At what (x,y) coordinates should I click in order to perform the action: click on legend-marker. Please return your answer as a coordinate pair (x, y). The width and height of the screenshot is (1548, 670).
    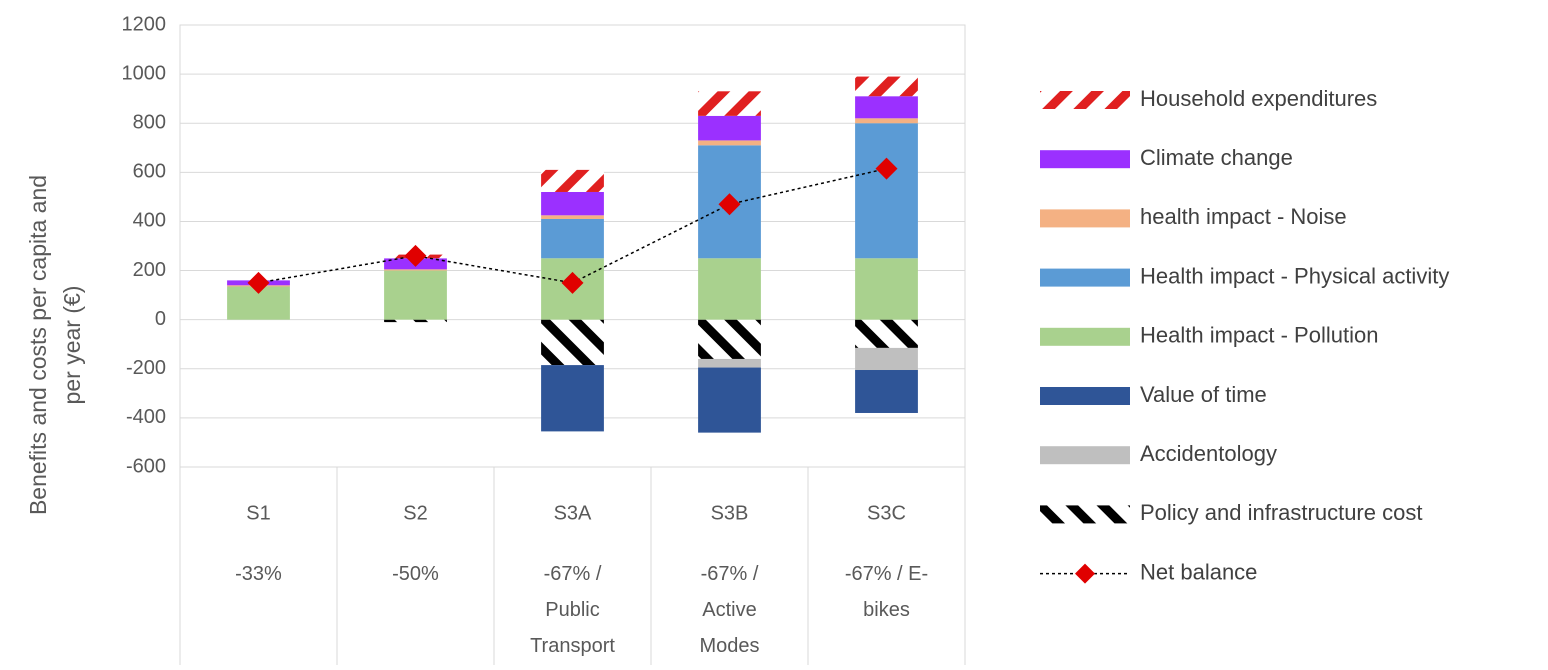
    Looking at the image, I should click on (1085, 573).